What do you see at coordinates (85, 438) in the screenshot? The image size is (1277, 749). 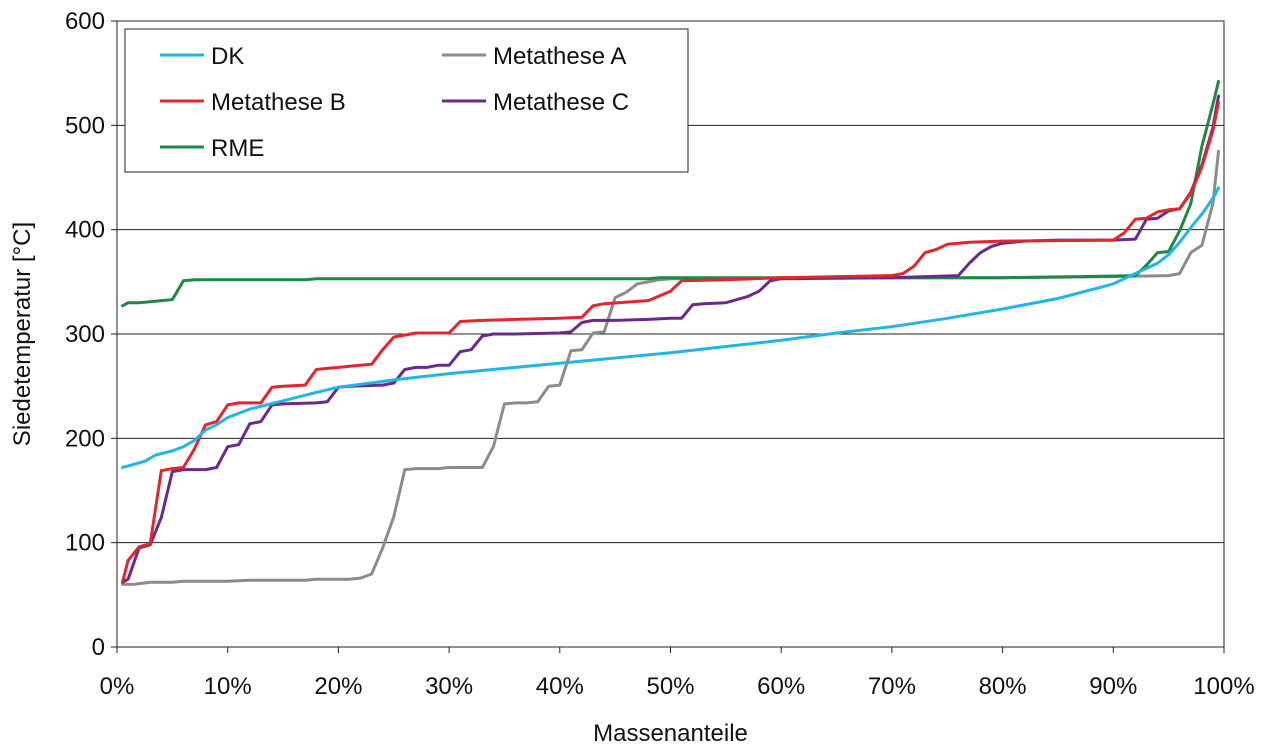 I see `y-tick-label: 200` at bounding box center [85, 438].